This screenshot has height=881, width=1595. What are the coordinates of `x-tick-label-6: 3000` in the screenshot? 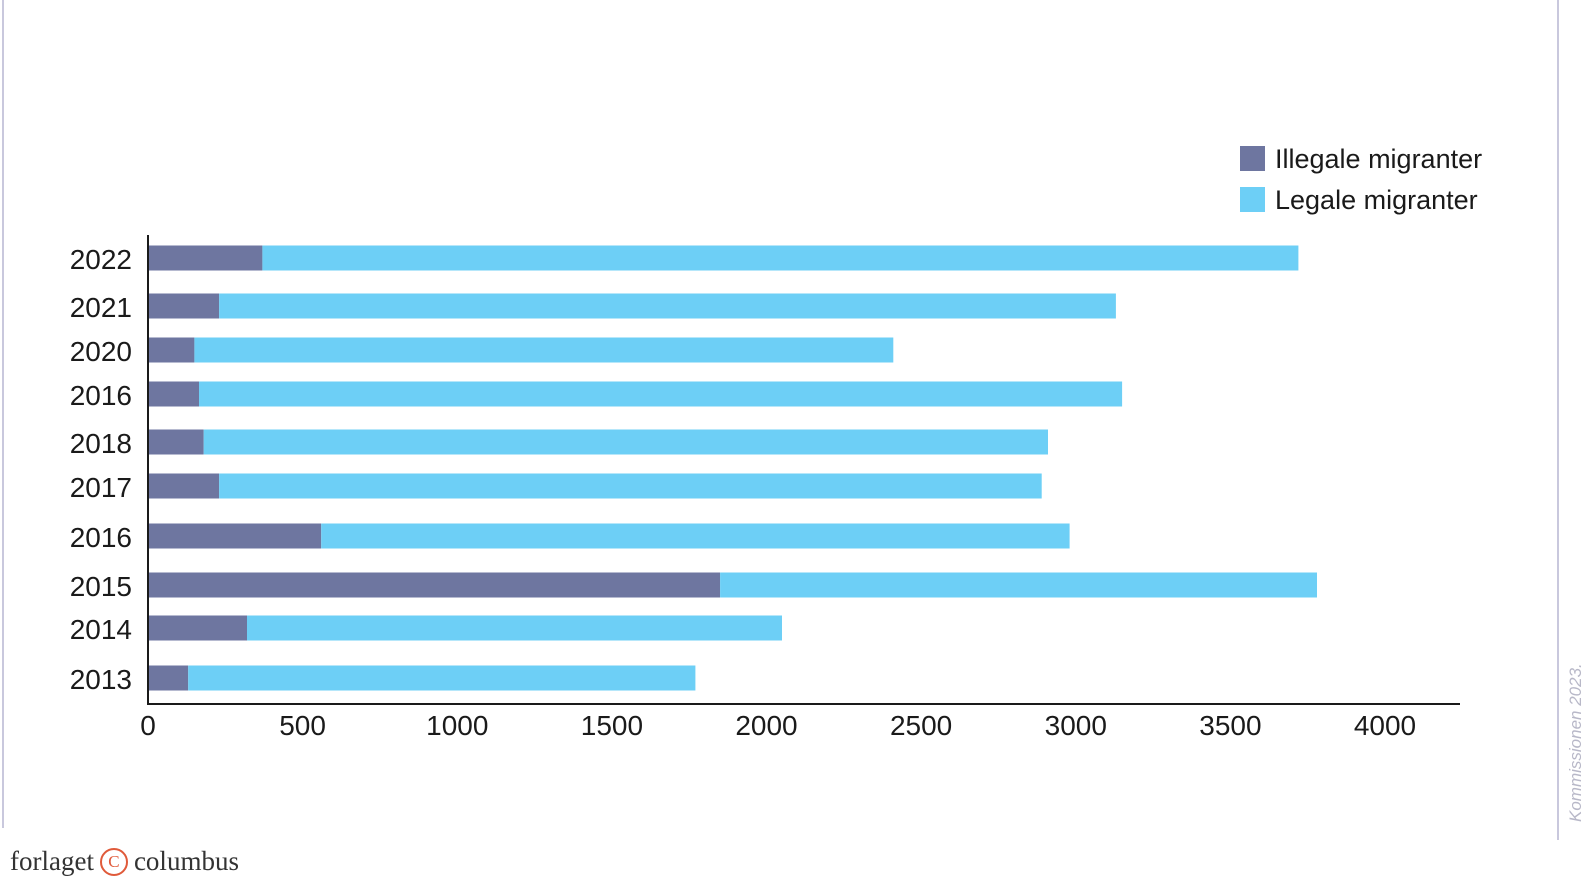 It's located at (1076, 725).